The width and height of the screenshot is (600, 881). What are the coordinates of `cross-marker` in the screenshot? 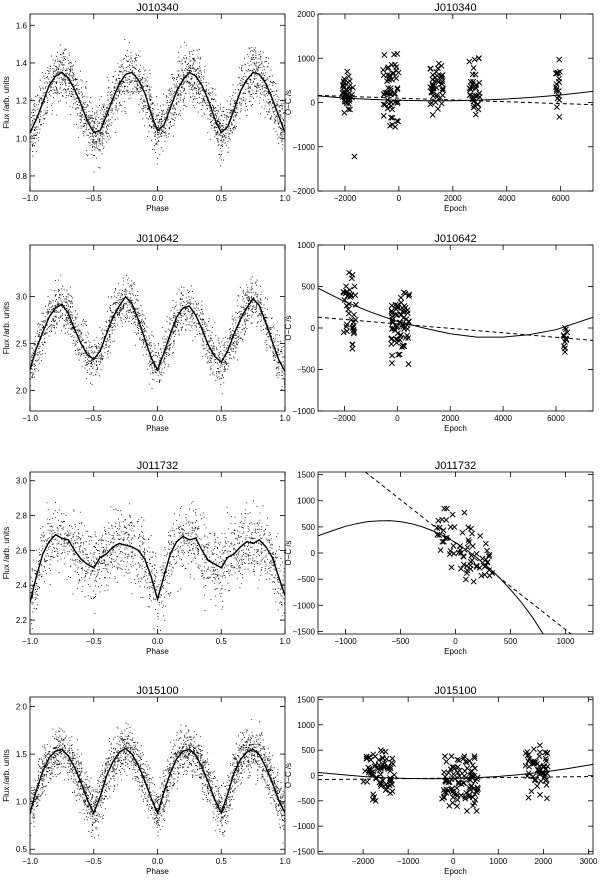 It's located at (354, 156).